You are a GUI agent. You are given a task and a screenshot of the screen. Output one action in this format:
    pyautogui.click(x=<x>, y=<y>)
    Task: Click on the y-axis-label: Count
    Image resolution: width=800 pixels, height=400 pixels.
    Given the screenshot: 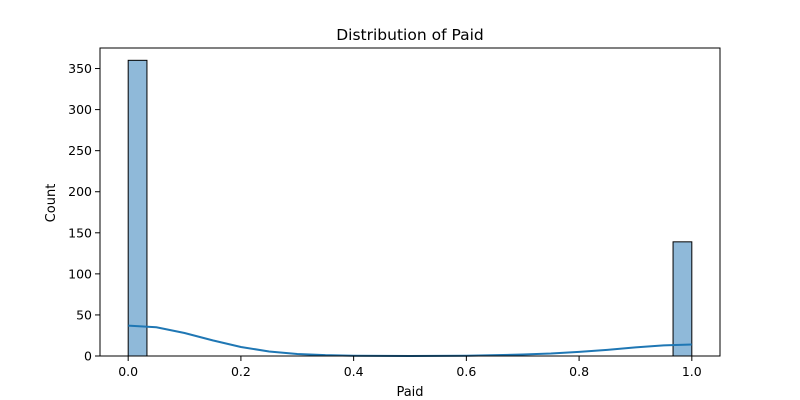 What is the action you would take?
    pyautogui.click(x=51, y=203)
    